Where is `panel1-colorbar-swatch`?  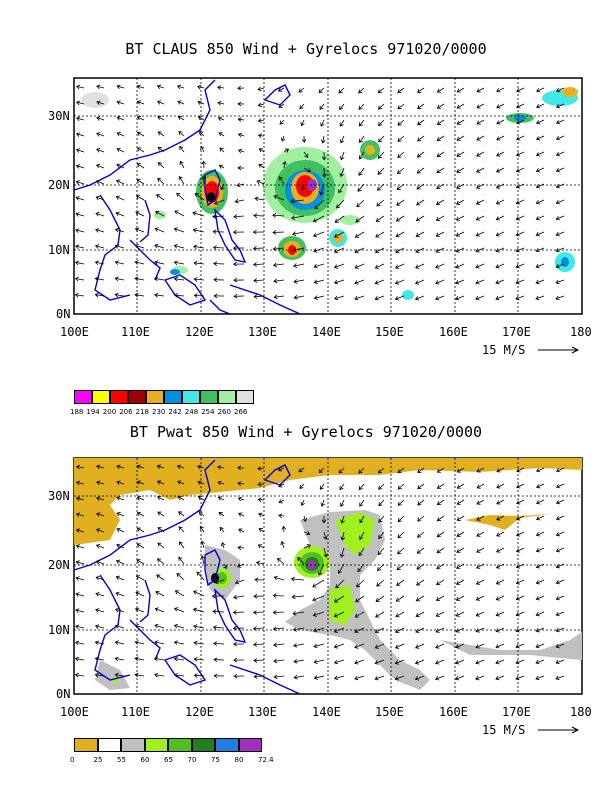
panel1-colorbar-swatch is located at coordinates (209, 397).